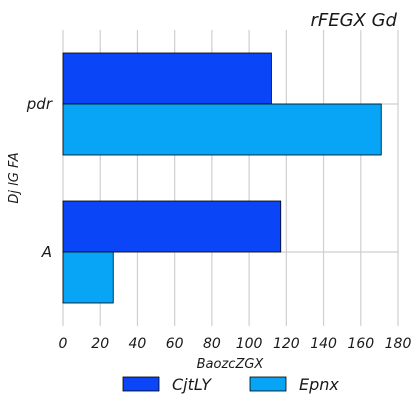  I want to click on legend: CjtLY Epnx, so click(230, 384).